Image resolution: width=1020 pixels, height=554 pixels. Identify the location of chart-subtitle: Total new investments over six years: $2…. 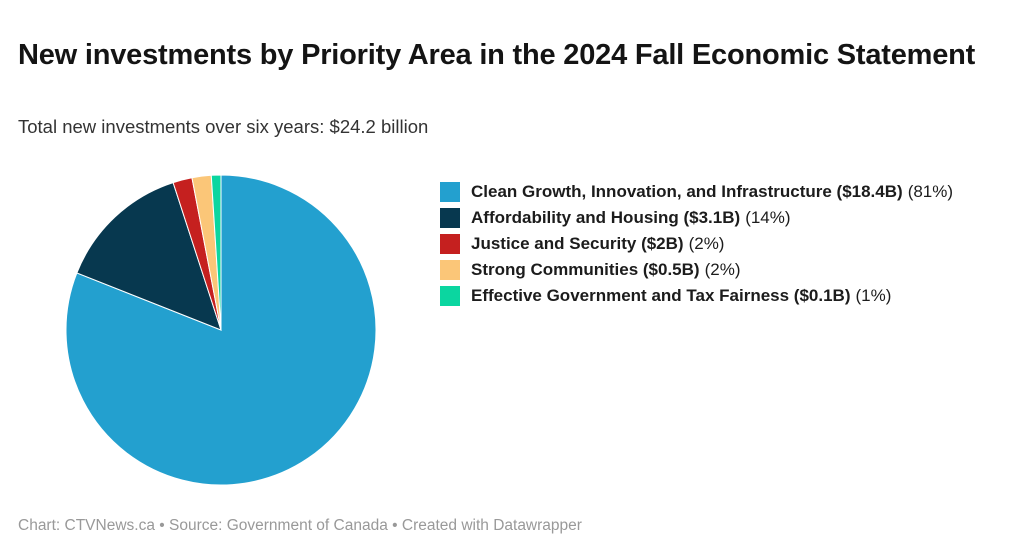
(223, 126).